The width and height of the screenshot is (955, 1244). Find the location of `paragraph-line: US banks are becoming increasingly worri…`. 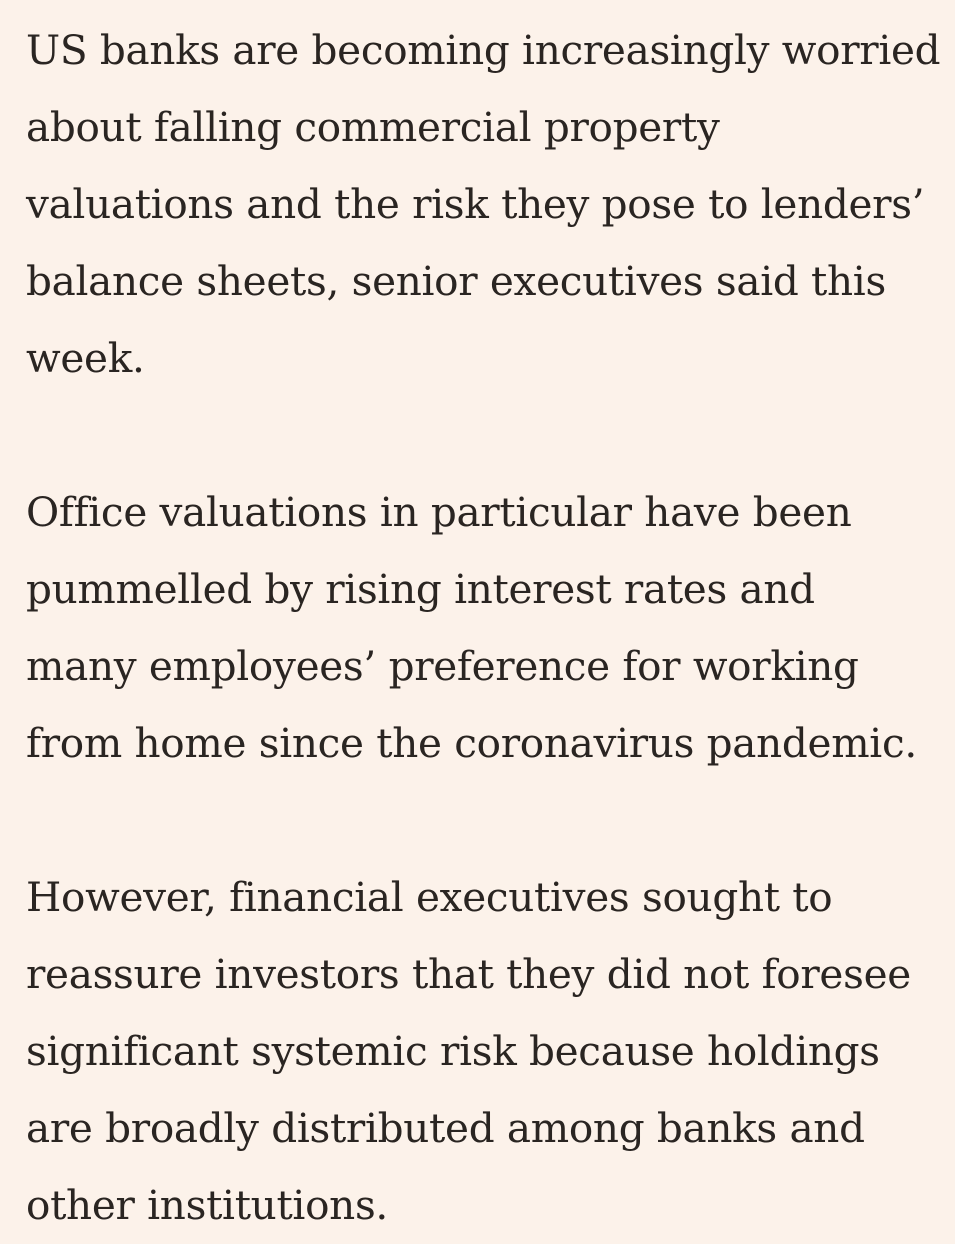

paragraph-line: US banks are becoming increasingly worri… is located at coordinates (483, 50).